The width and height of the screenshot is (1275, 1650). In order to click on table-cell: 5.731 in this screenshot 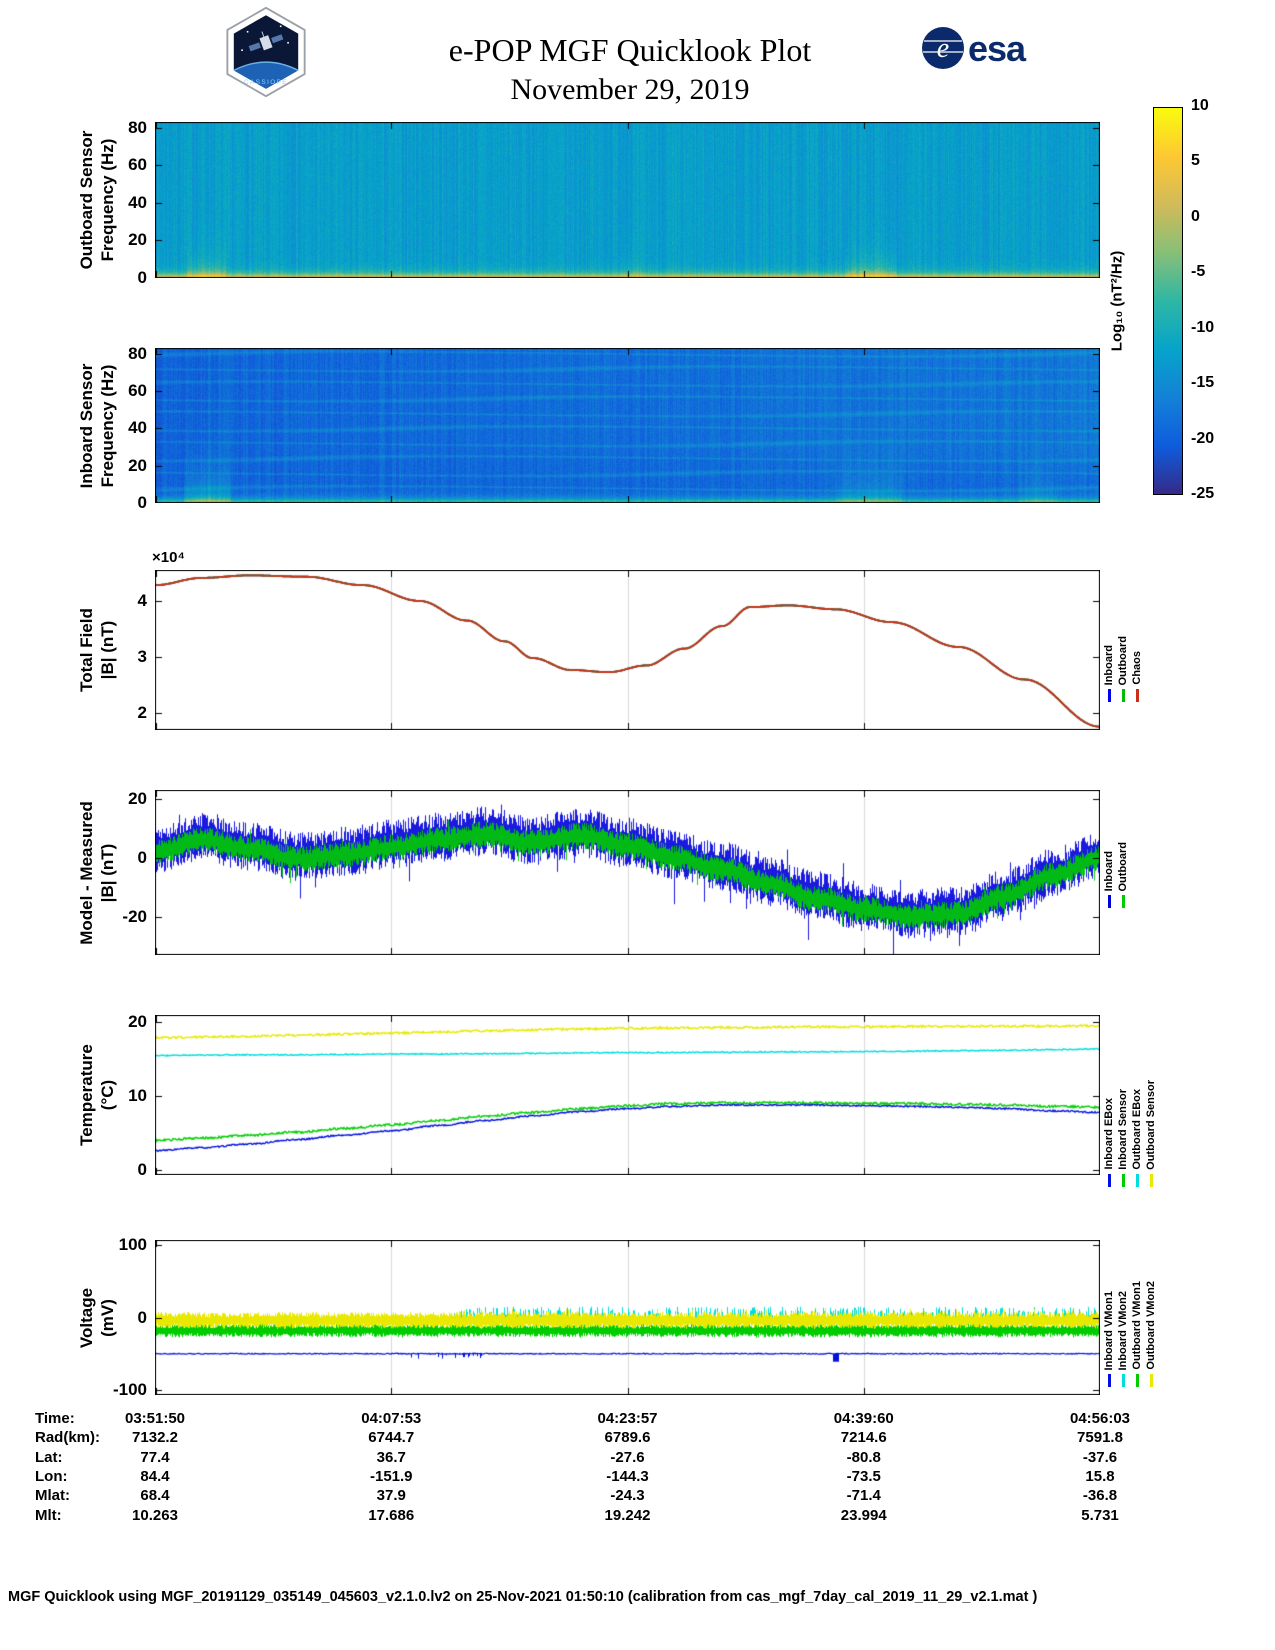, I will do `click(1100, 1515)`.